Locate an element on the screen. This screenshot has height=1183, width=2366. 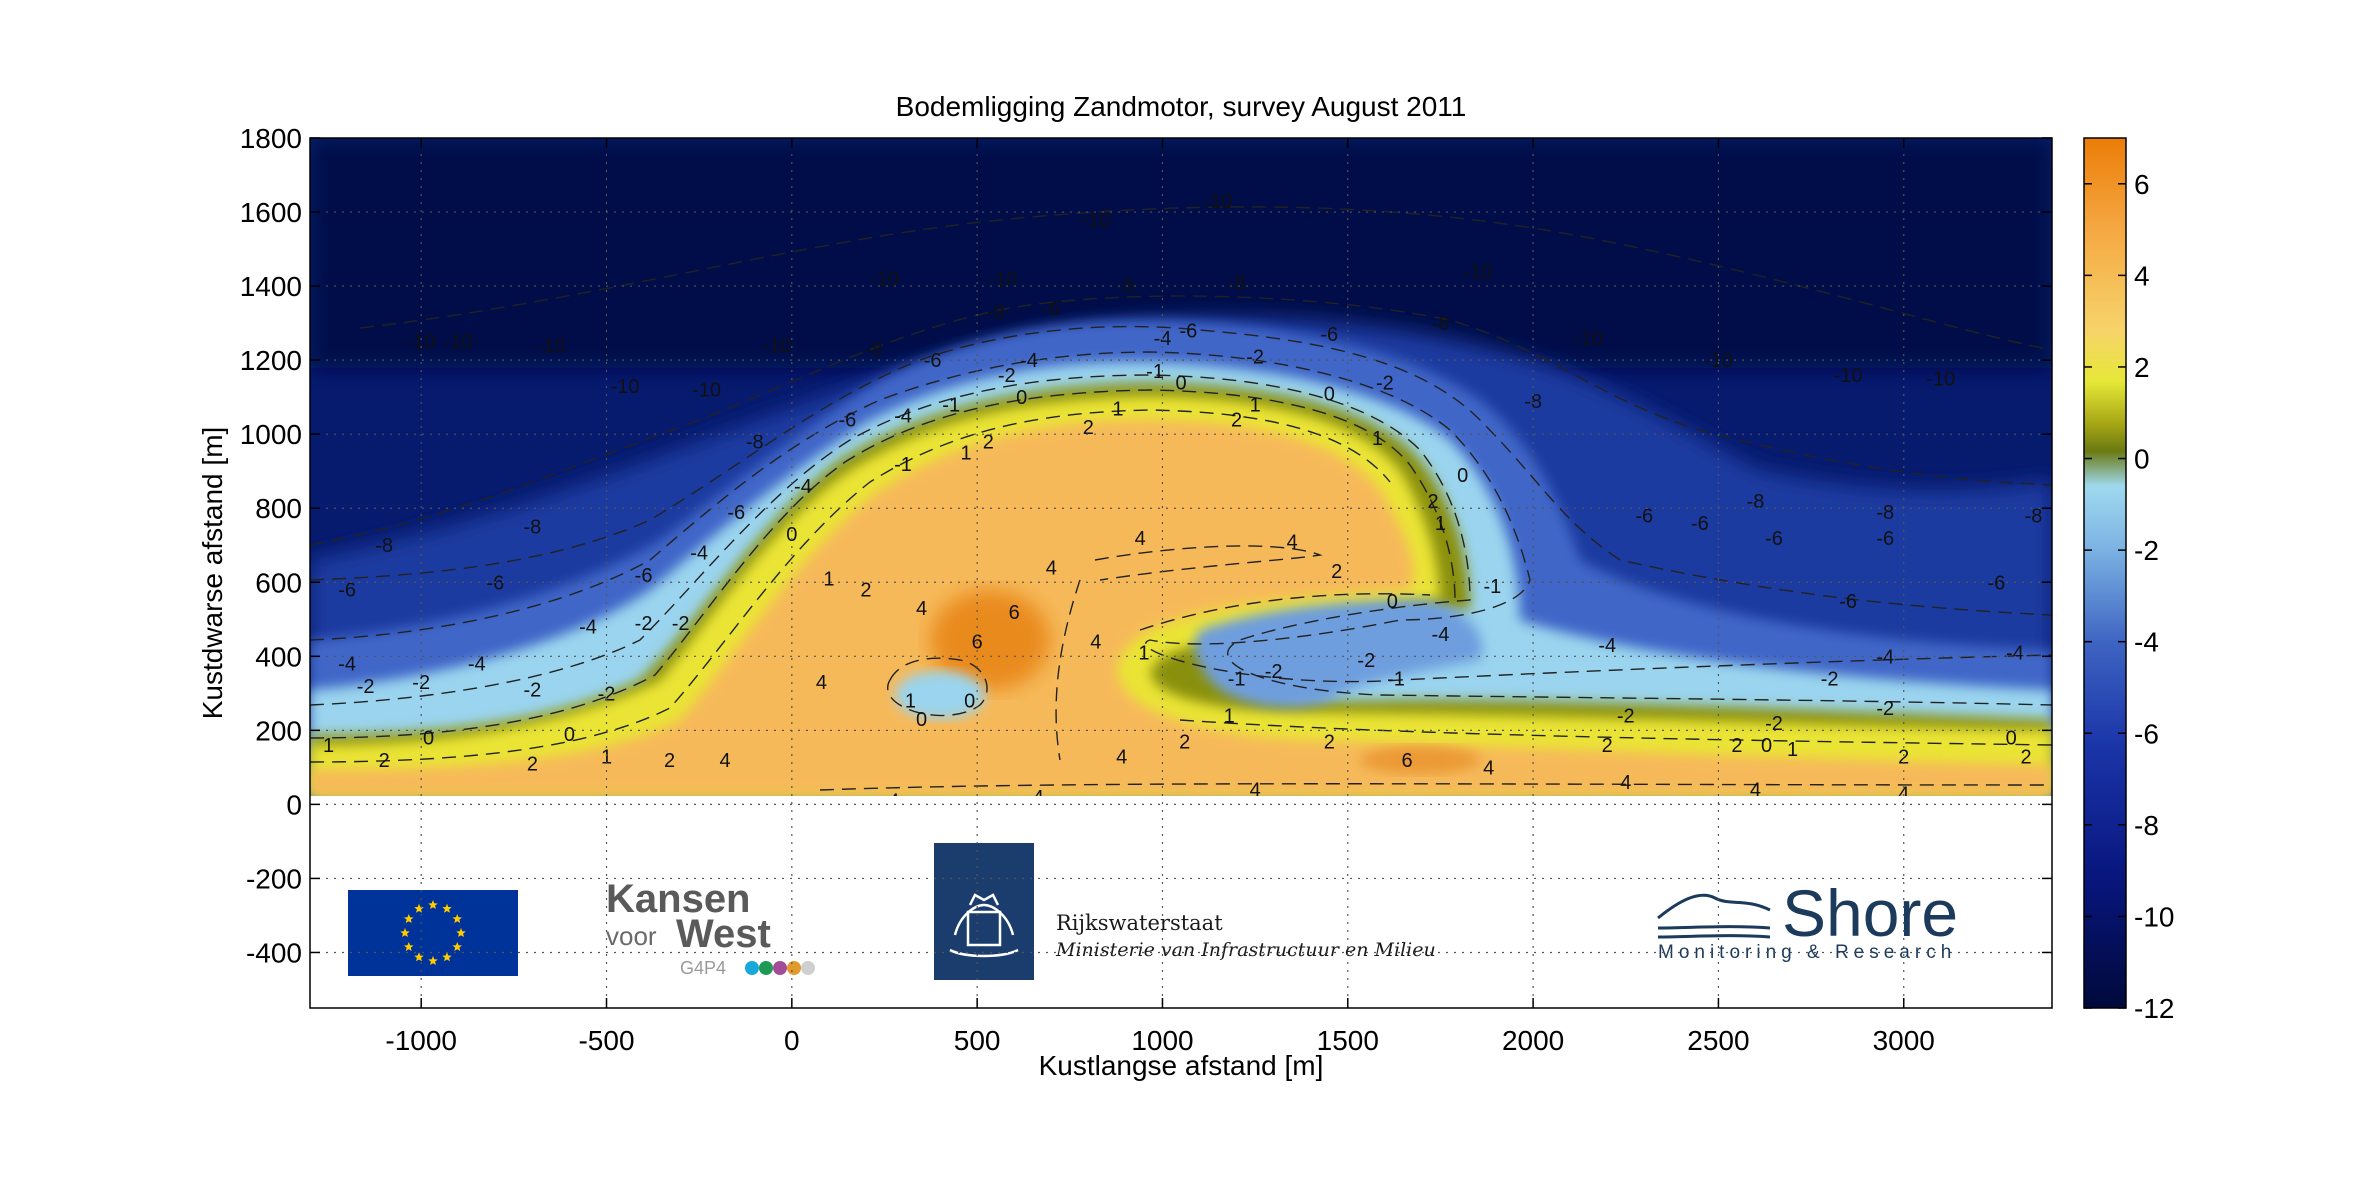
colorbar-gradient is located at coordinates (2105, 573).